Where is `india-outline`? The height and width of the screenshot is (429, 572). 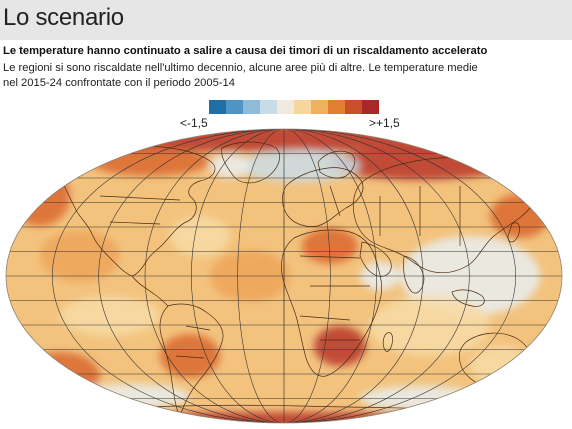
india-outline is located at coordinates (414, 274).